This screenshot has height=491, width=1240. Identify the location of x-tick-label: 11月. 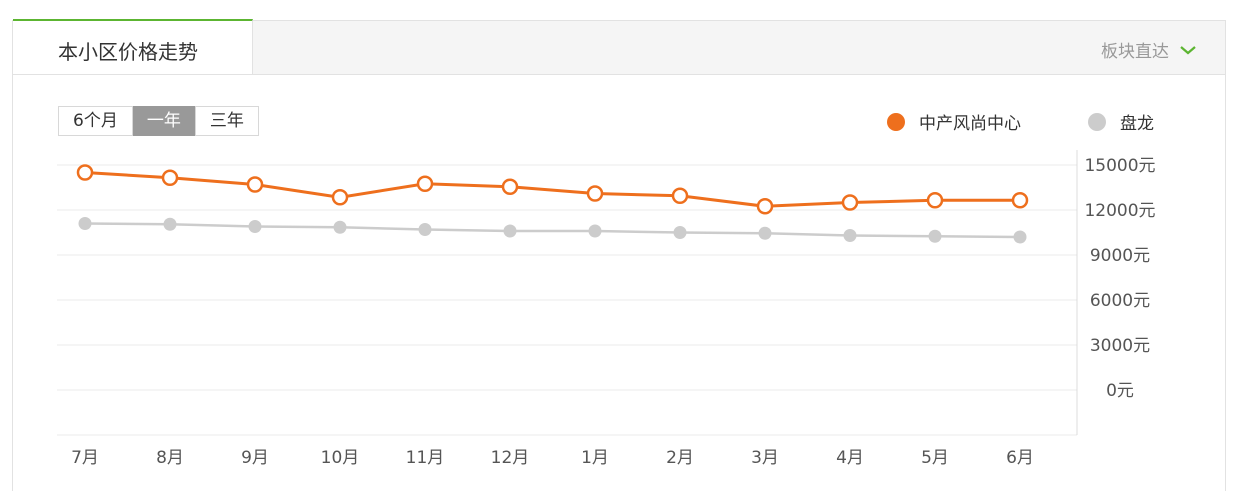
(425, 458).